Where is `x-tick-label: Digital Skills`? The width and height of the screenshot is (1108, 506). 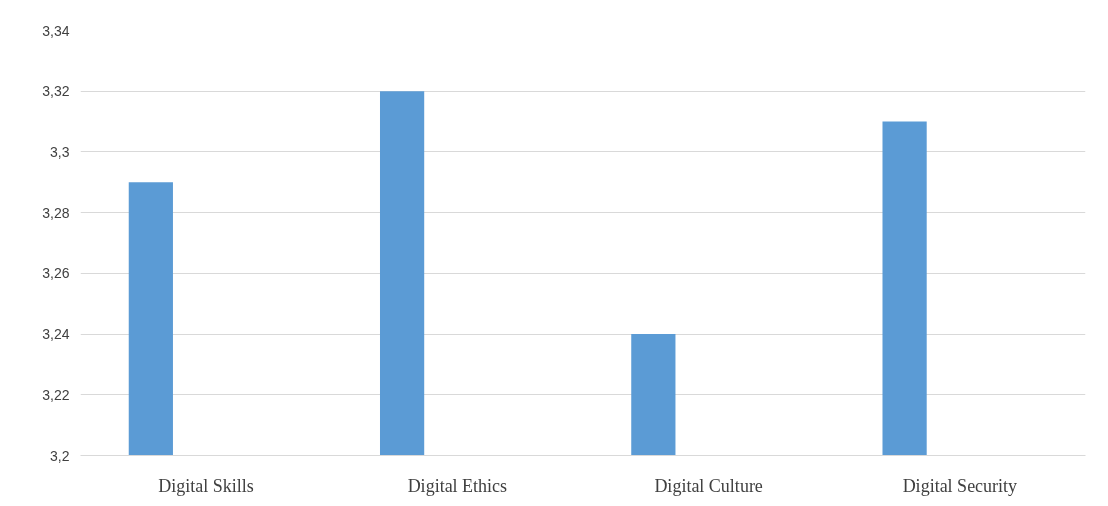
x-tick-label: Digital Skills is located at coordinates (206, 485).